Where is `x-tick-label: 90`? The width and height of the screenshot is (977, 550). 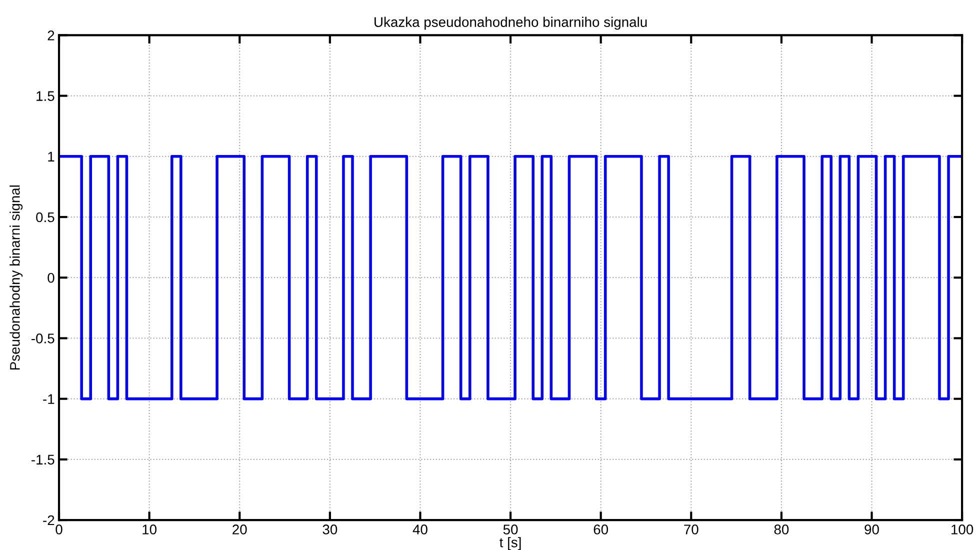 x-tick-label: 90 is located at coordinates (871, 529).